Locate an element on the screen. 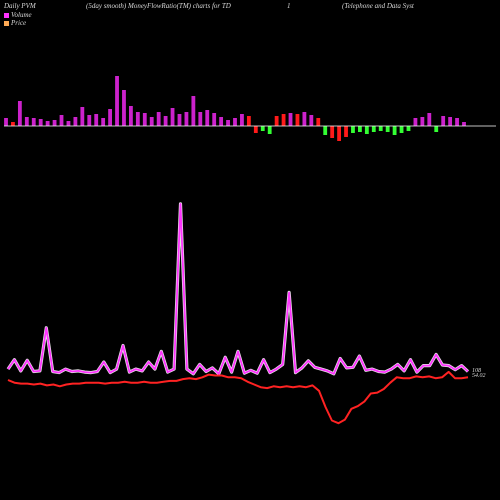 This screenshot has width=500, height=500. chart-title-left: Daily PVM is located at coordinates (20, 6).